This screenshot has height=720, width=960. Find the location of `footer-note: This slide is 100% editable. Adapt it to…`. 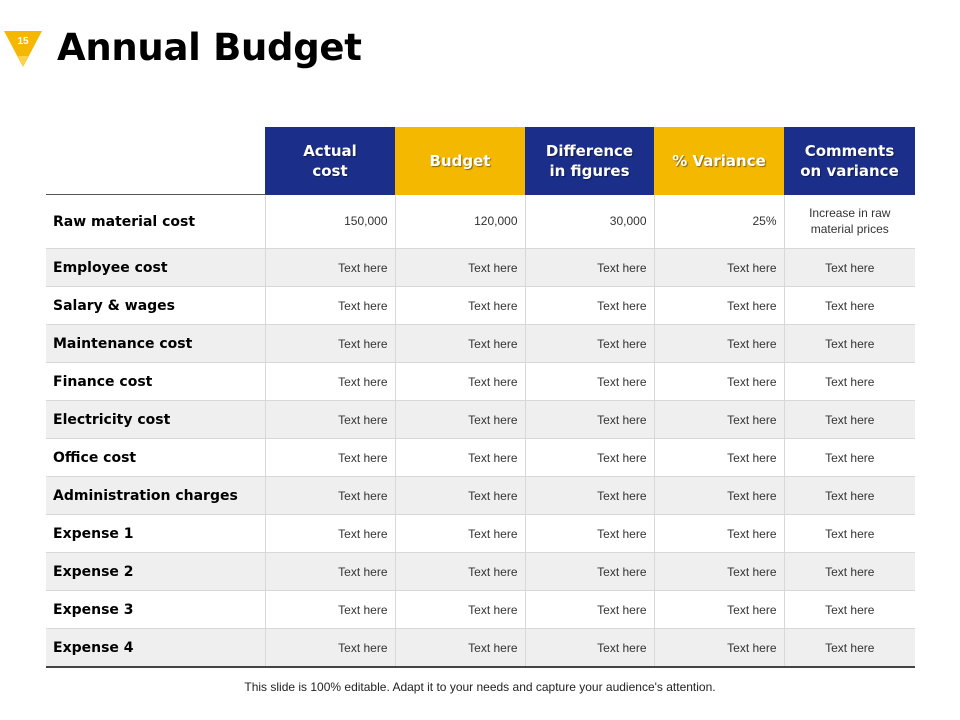

footer-note: This slide is 100% editable. Adapt it to… is located at coordinates (480, 687).